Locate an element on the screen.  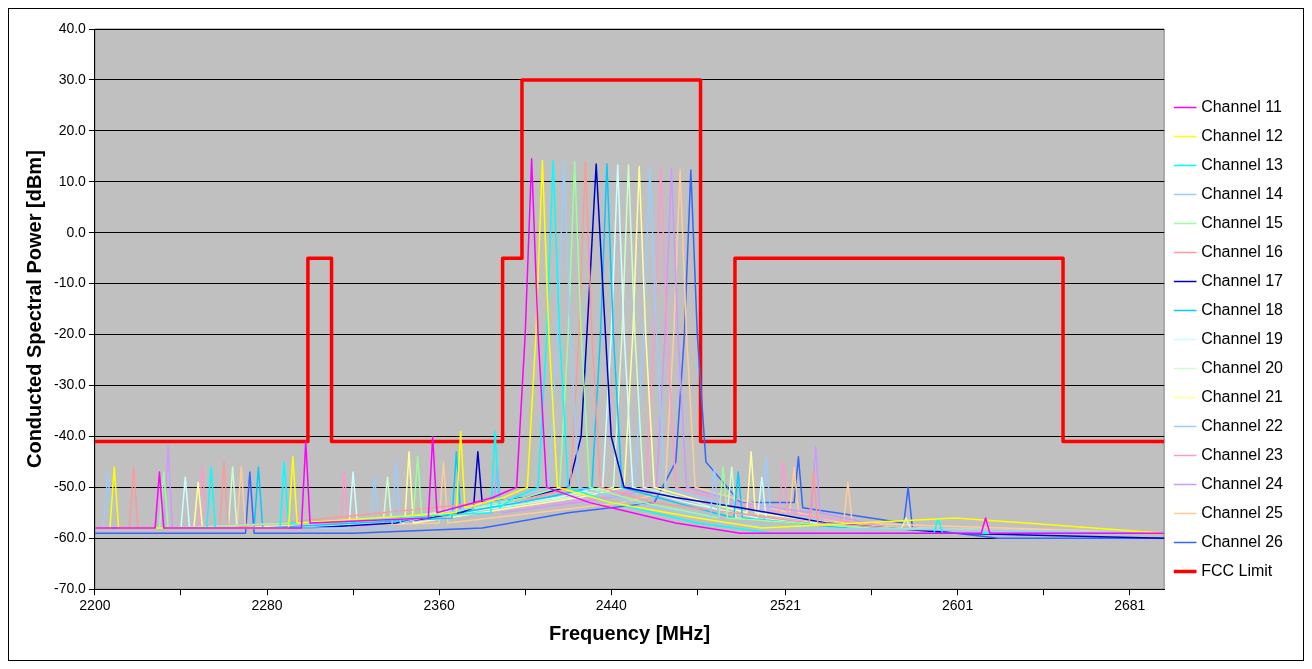
x-tick-label: 2440 is located at coordinates (611, 605).